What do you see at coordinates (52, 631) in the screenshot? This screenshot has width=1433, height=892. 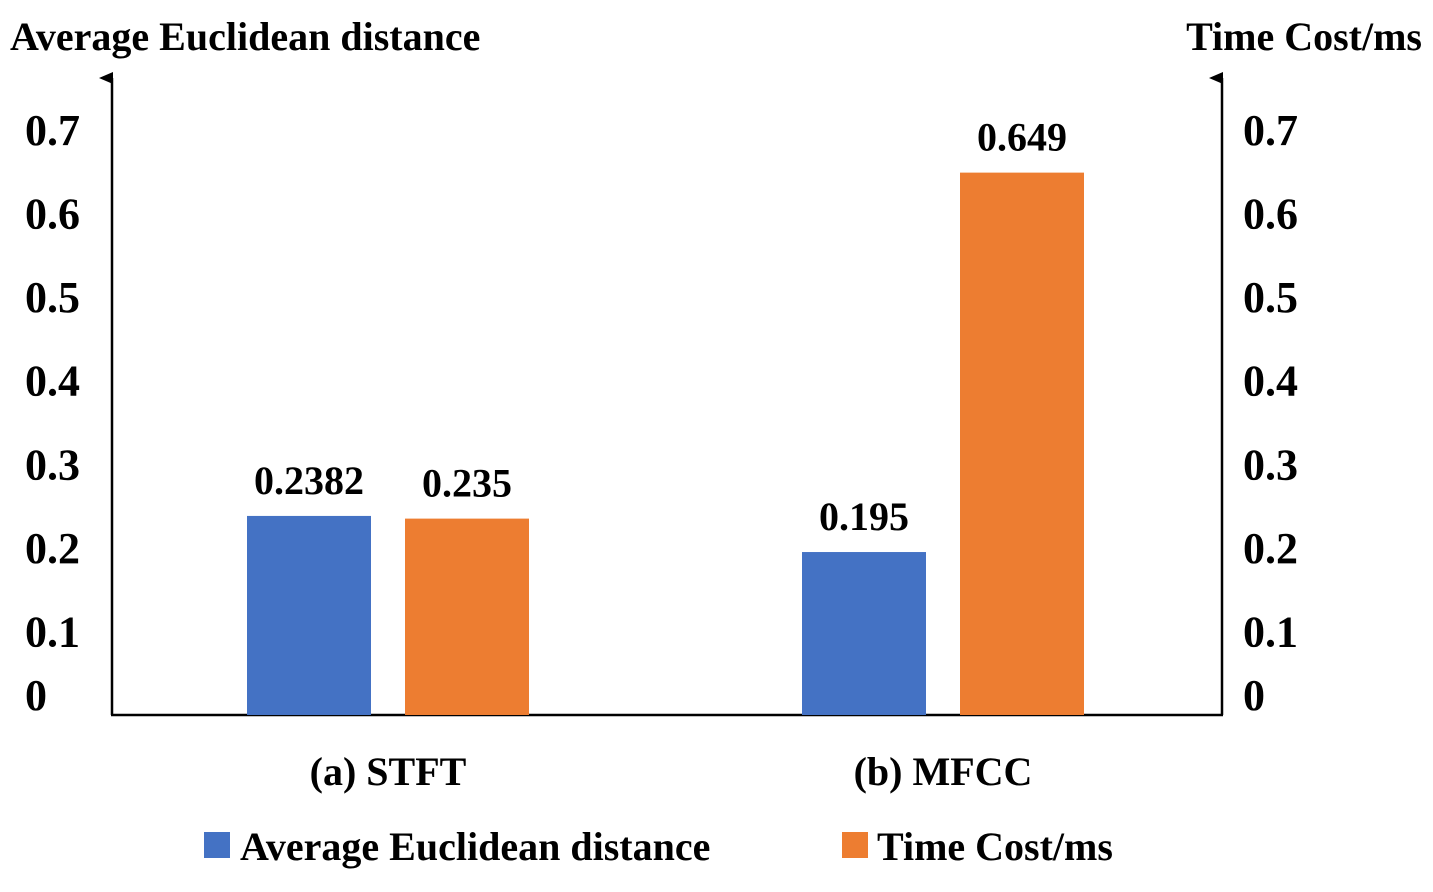 I see `left-tick-label: 0.1` at bounding box center [52, 631].